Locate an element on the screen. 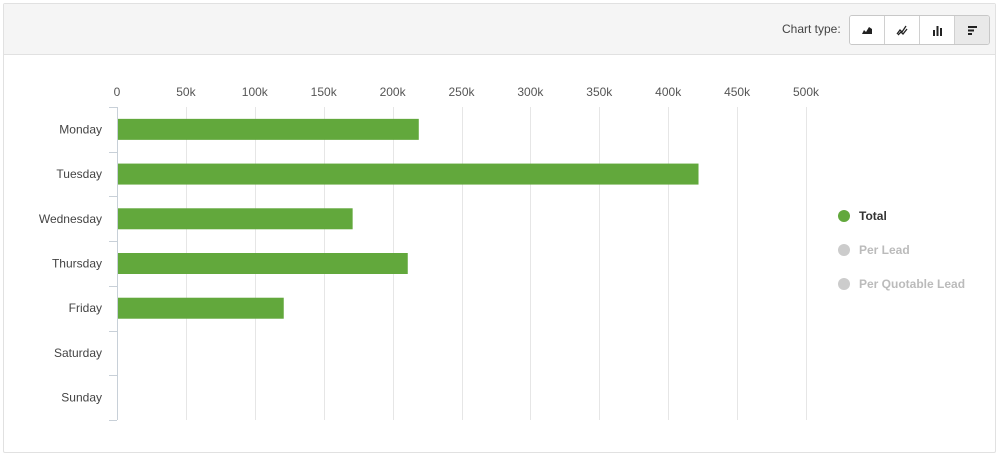 The width and height of the screenshot is (1000, 457). legend-item-per-lead: Per Lead is located at coordinates (901, 250).